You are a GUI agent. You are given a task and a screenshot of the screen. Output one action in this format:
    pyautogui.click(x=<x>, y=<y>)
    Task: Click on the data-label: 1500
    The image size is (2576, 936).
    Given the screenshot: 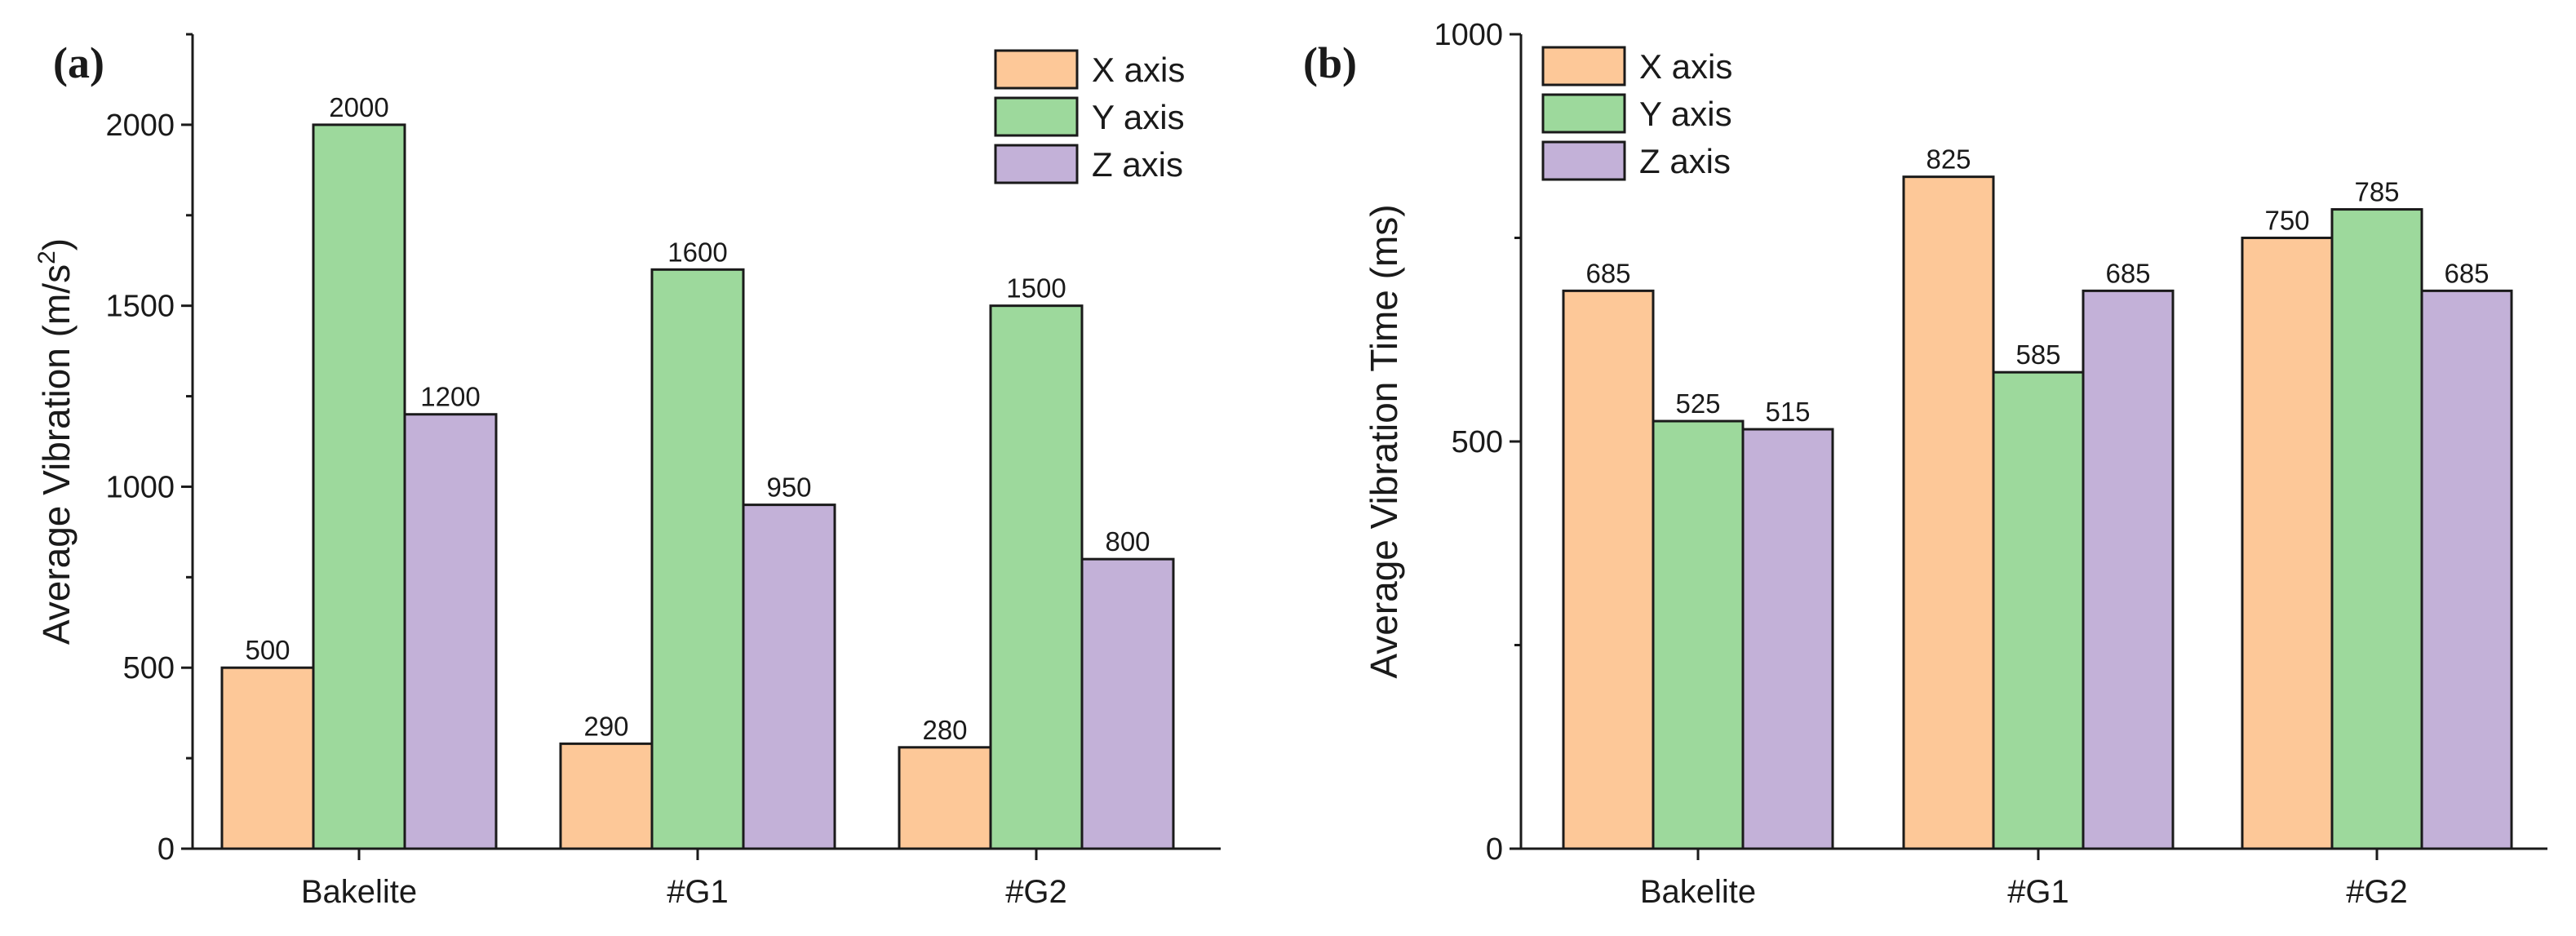 What is the action you would take?
    pyautogui.click(x=1036, y=288)
    